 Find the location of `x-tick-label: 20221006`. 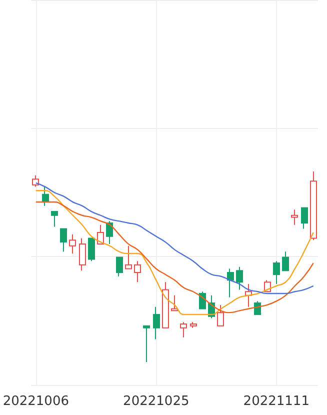

x-tick-label: 20221006 is located at coordinates (35, 401).